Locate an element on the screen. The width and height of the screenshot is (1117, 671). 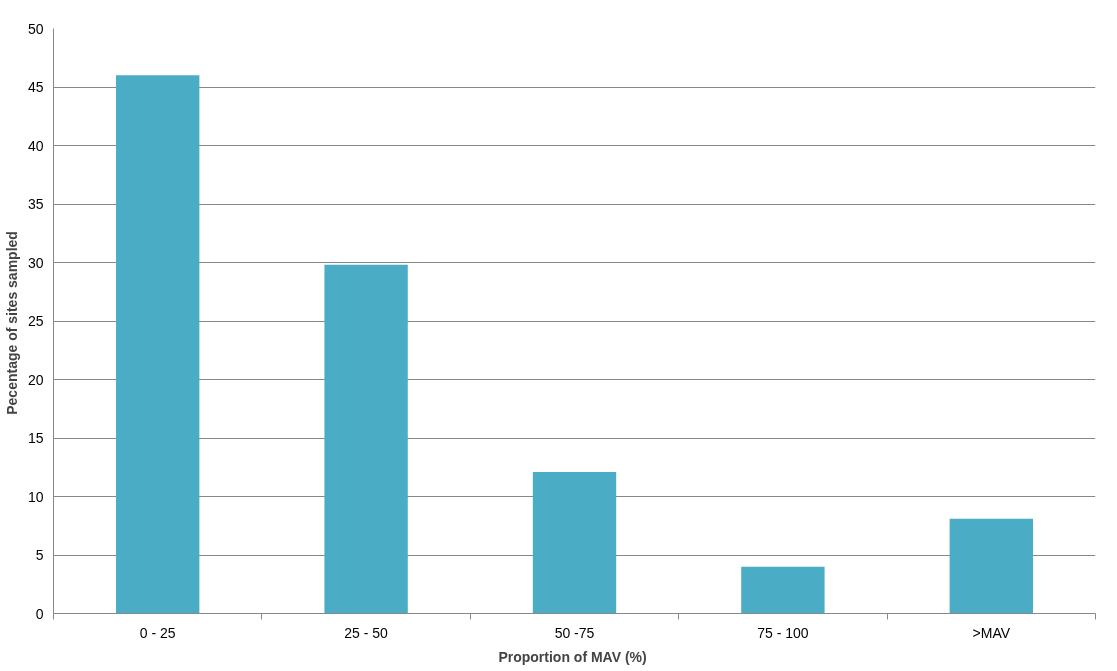
y-tick-label: 0 is located at coordinates (39, 613).